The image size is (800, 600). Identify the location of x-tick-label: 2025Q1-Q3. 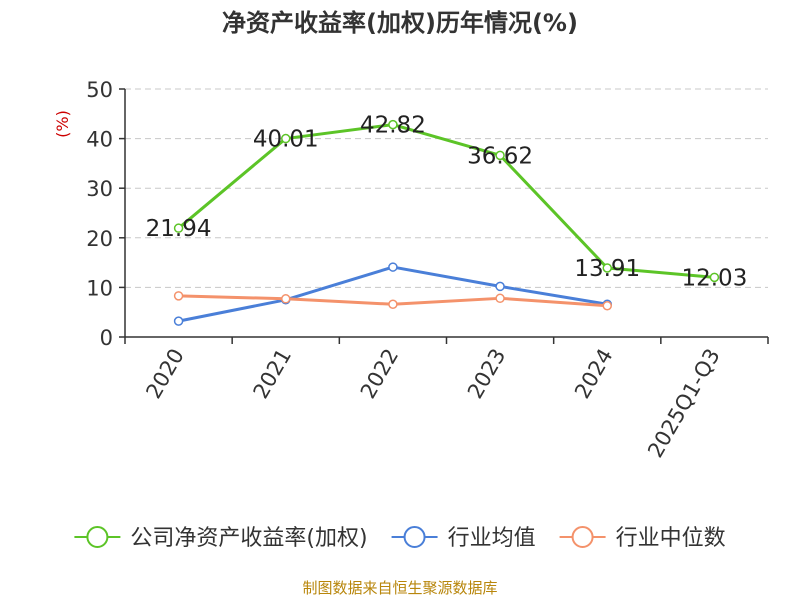
(684, 403).